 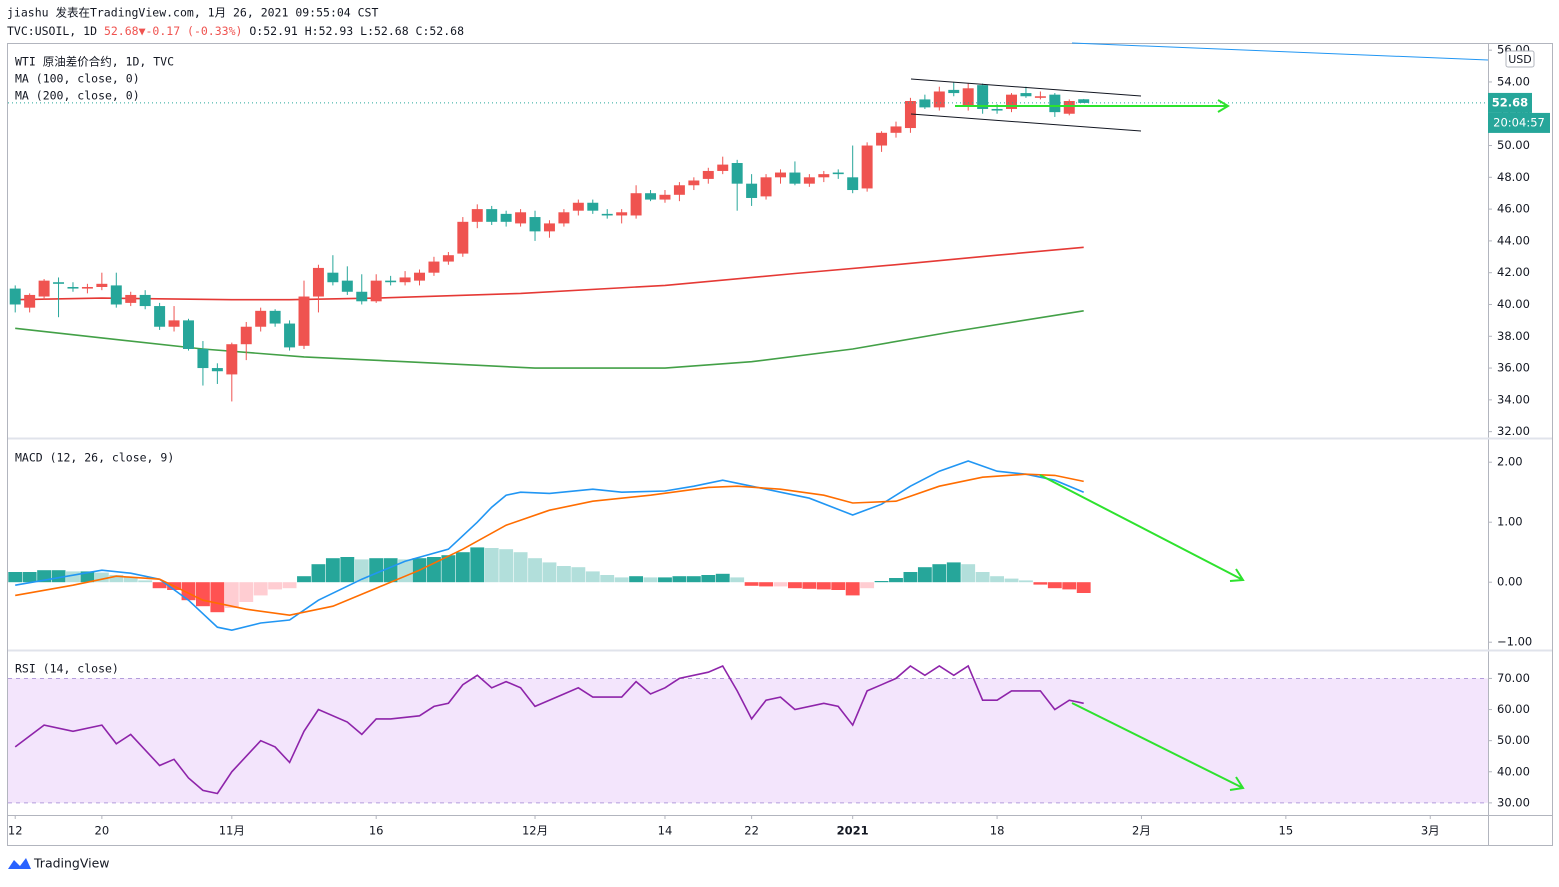 I want to click on rsi-band, so click(x=748, y=740).